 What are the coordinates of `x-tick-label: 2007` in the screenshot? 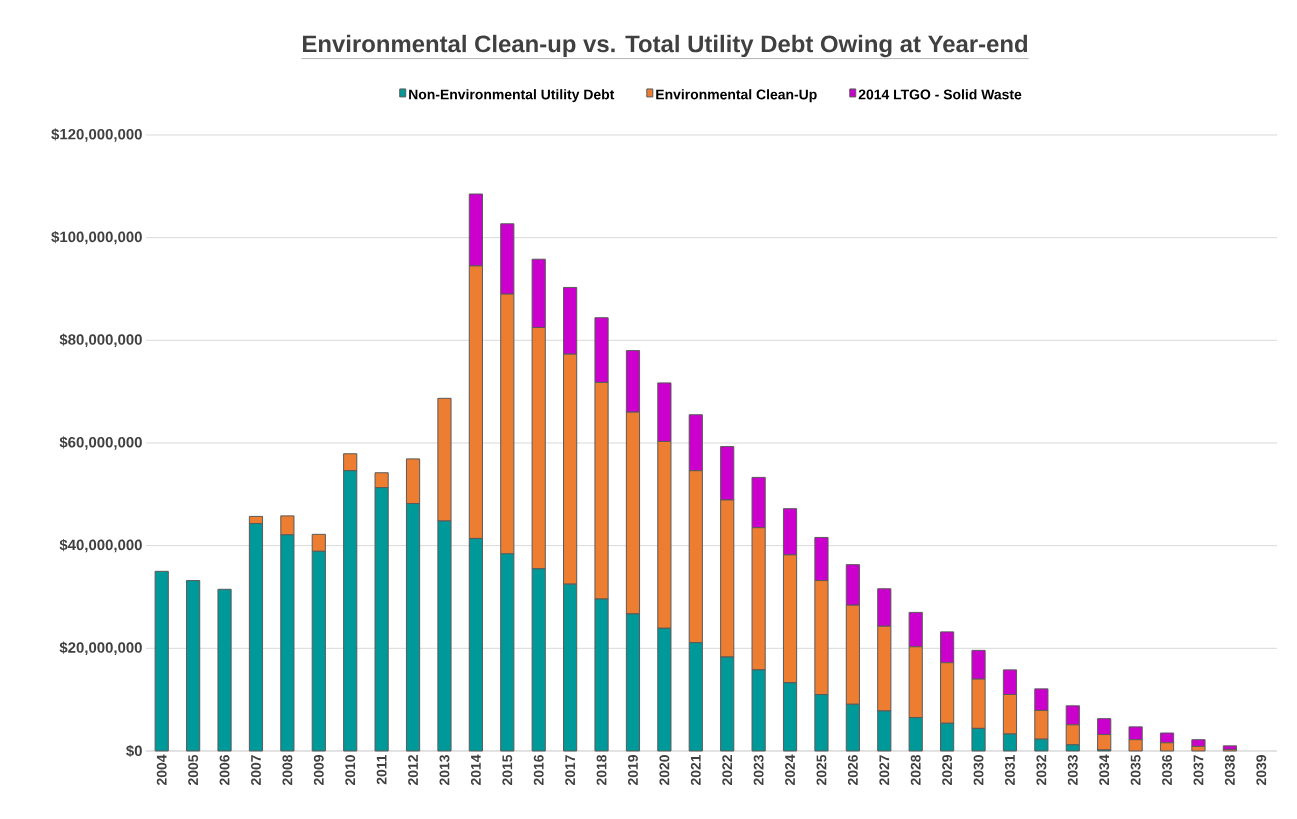 It's located at (256, 770).